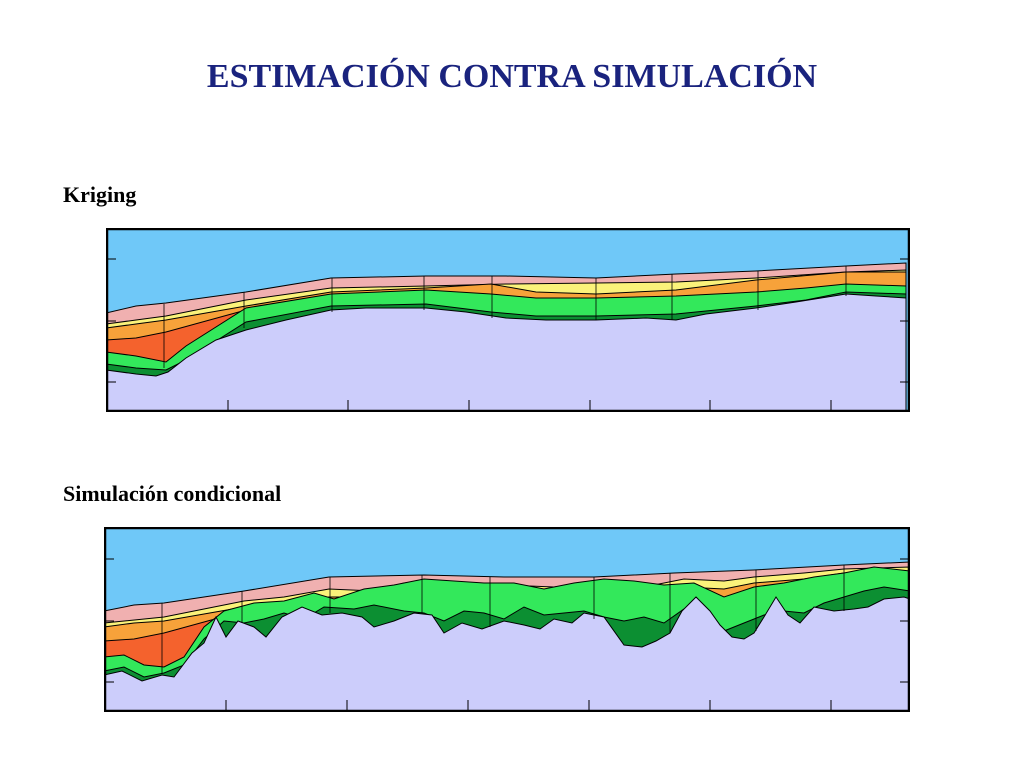 The height and width of the screenshot is (768, 1024). I want to click on simulation-label: Simulación condicional, so click(172, 493).